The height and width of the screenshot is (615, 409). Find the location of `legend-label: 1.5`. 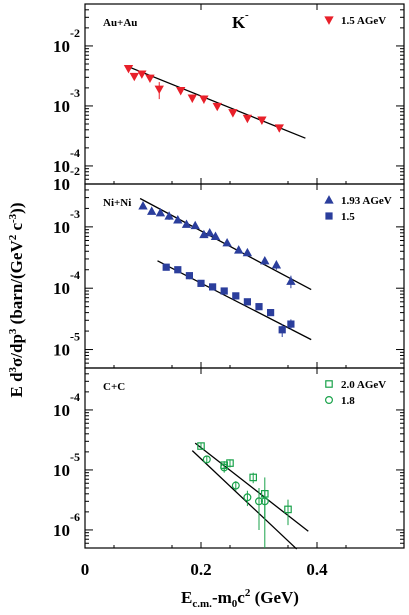

legend-label: 1.5 is located at coordinates (348, 217).